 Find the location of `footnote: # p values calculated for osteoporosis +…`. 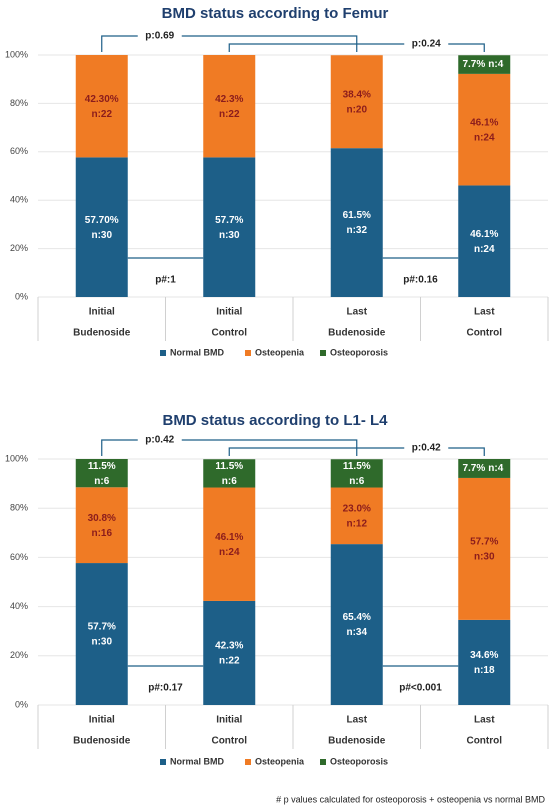

footnote: # p values calculated for osteoporosis +… is located at coordinates (410, 799).